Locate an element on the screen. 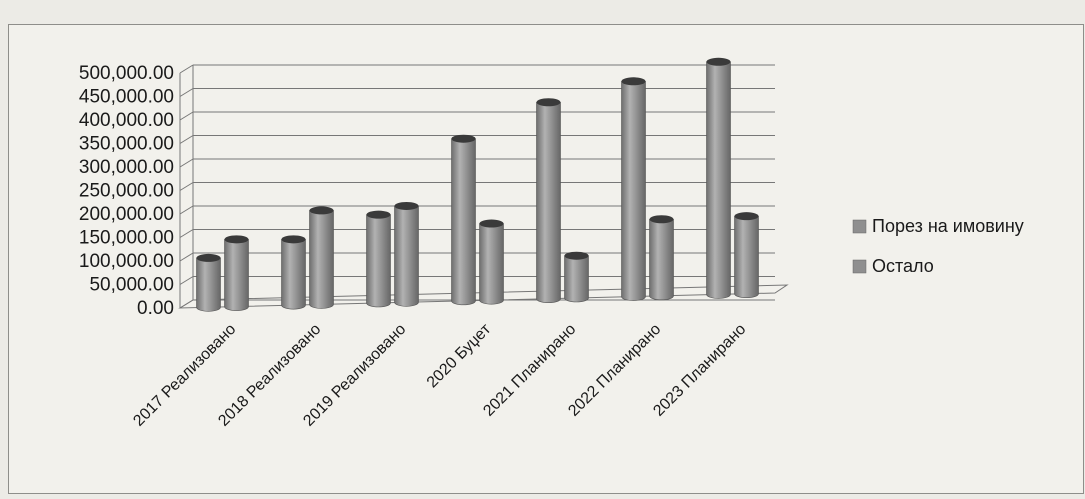  legend: Порез на имовину Остало is located at coordinates (938, 246).